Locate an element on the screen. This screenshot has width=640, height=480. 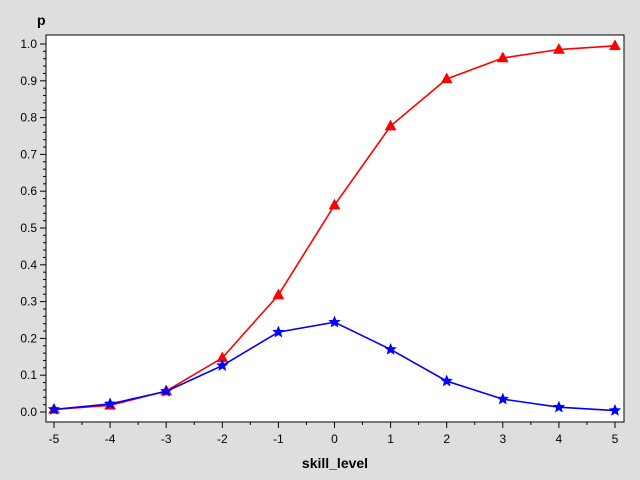
y-tick-label: 0.1 is located at coordinates (28, 375).